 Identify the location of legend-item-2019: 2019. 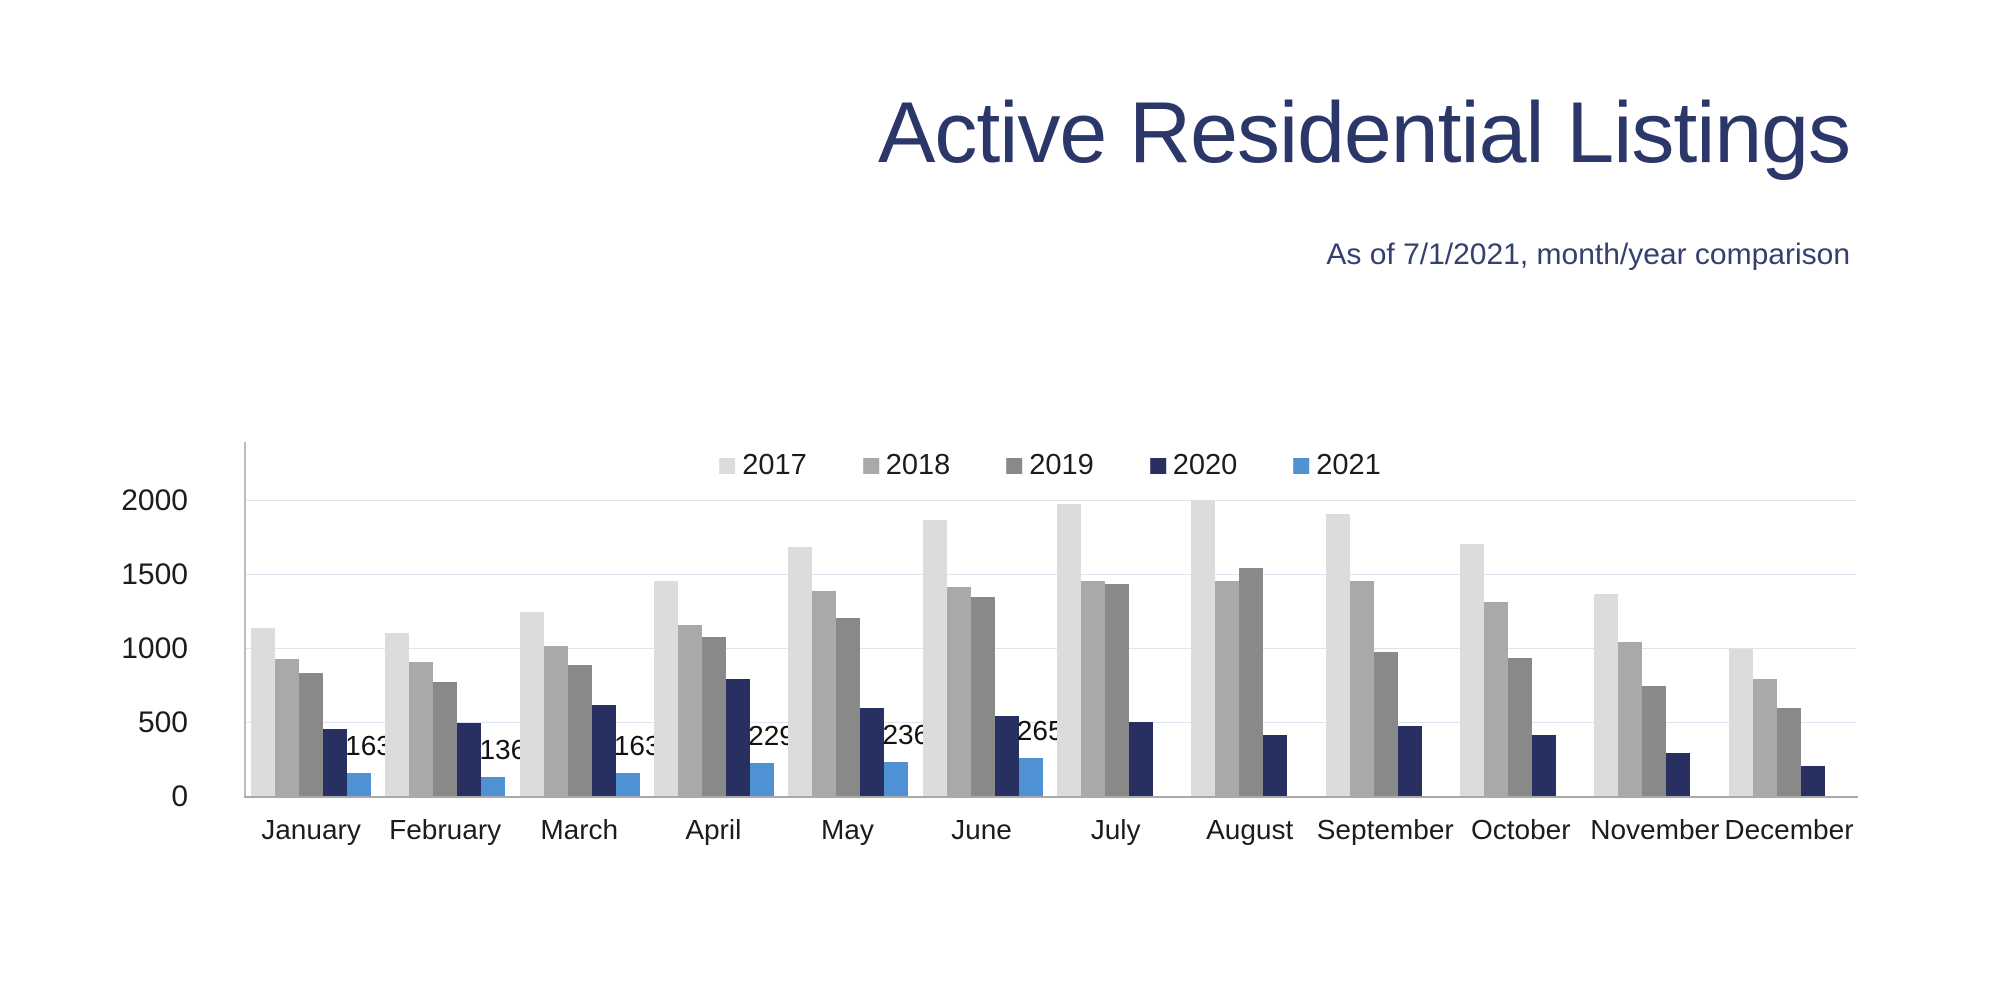
(1050, 465).